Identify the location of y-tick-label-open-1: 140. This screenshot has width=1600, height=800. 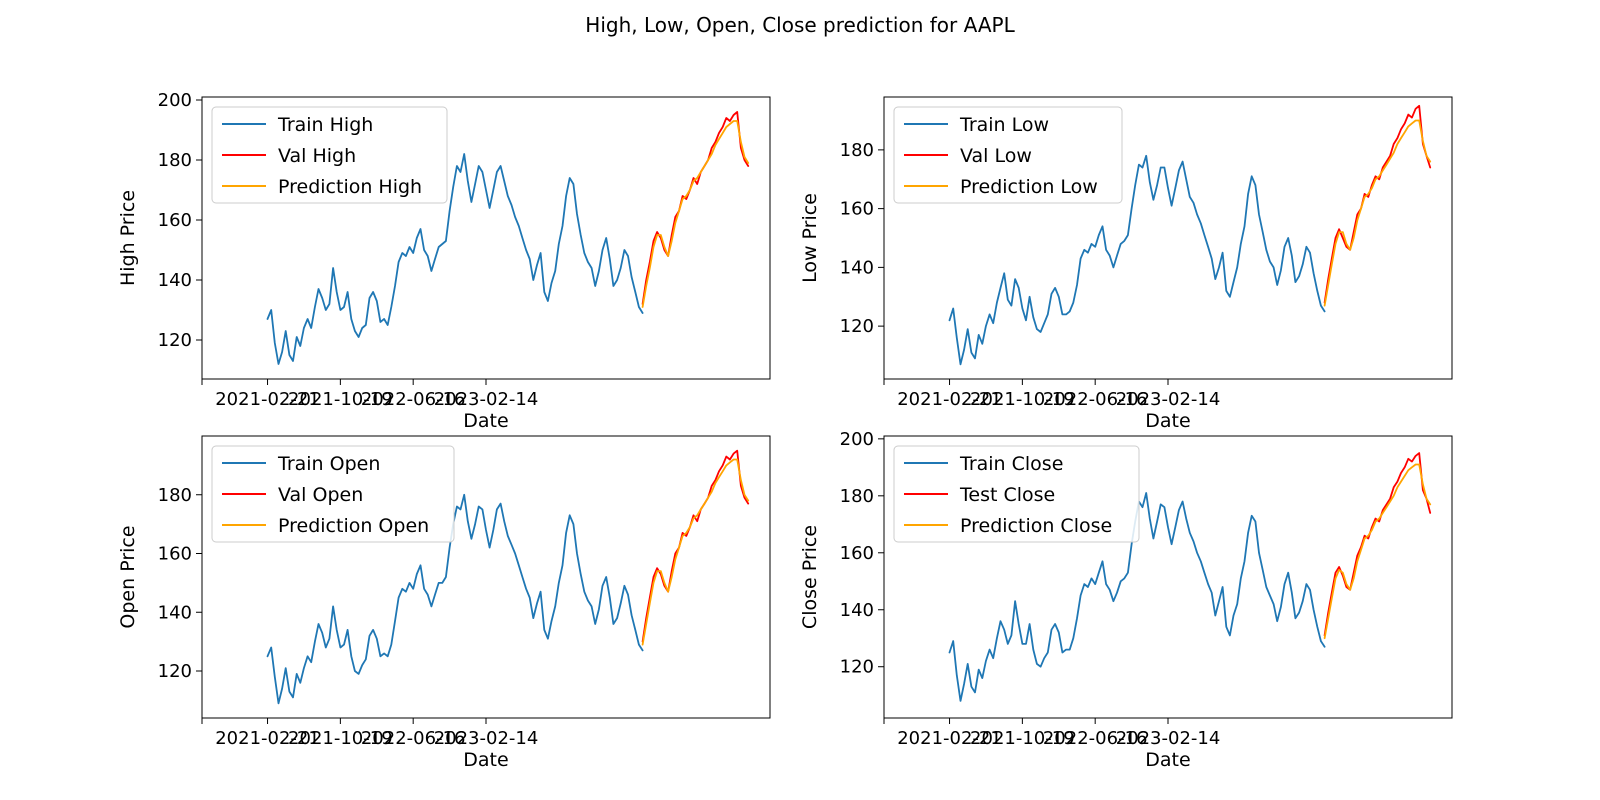
(175, 612).